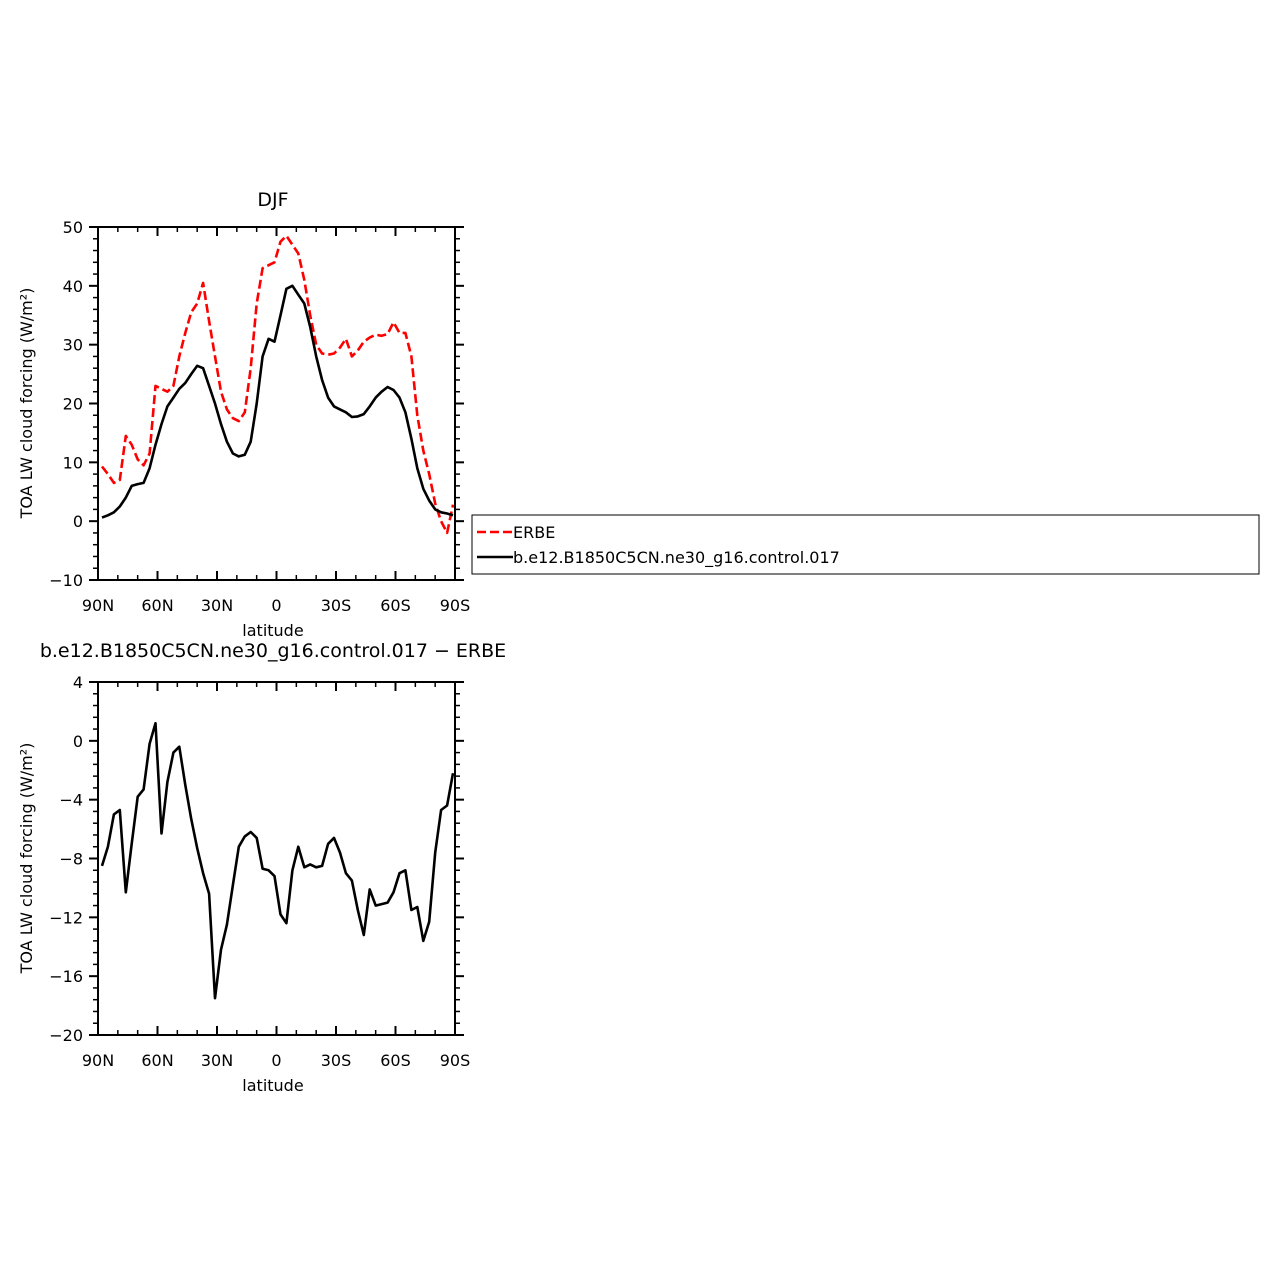 The height and width of the screenshot is (1281, 1278). What do you see at coordinates (73, 345) in the screenshot?
I see `y-tick-label: 30` at bounding box center [73, 345].